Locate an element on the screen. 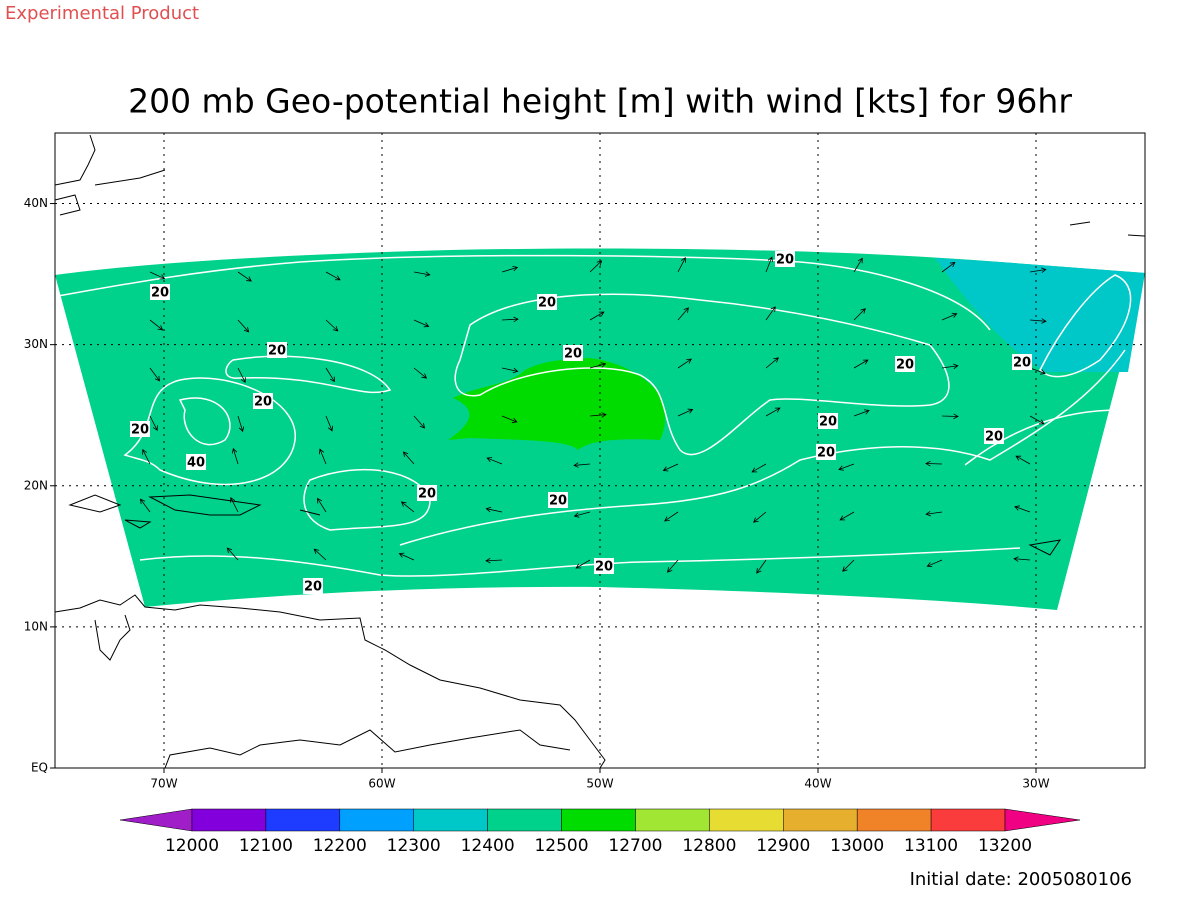  y-tick-label: EQ is located at coordinates (39, 768).